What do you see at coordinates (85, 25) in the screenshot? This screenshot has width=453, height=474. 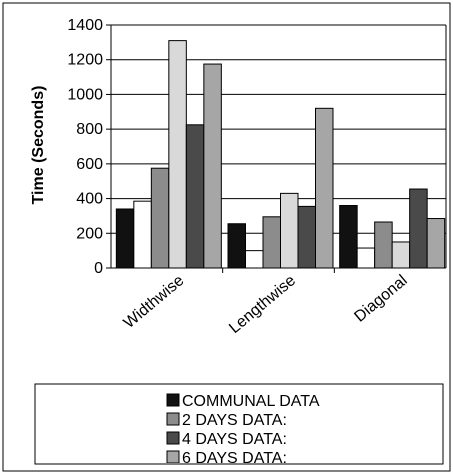 I see `y-tick-label: 1400` at bounding box center [85, 25].